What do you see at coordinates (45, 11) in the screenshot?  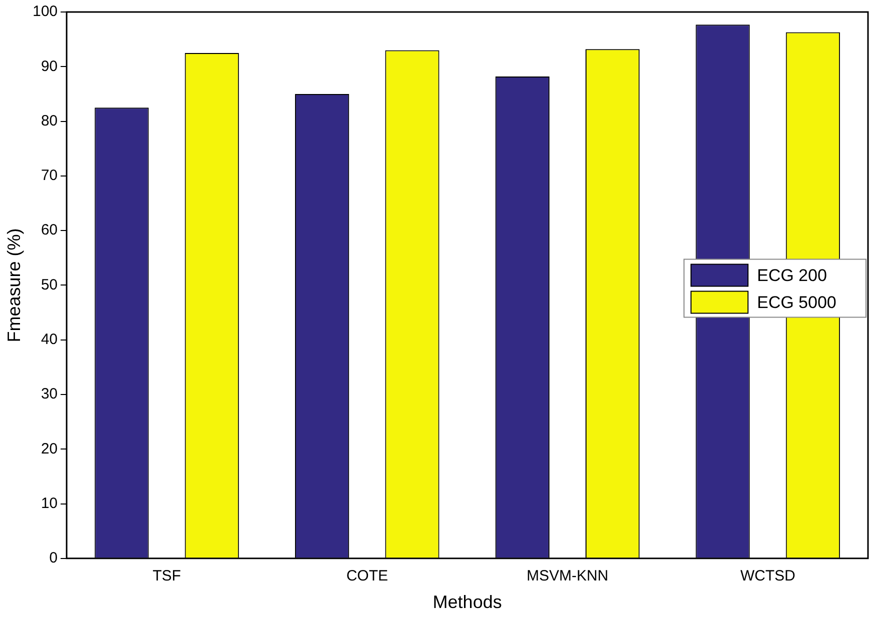 I see `y-tick-label: 100` at bounding box center [45, 11].